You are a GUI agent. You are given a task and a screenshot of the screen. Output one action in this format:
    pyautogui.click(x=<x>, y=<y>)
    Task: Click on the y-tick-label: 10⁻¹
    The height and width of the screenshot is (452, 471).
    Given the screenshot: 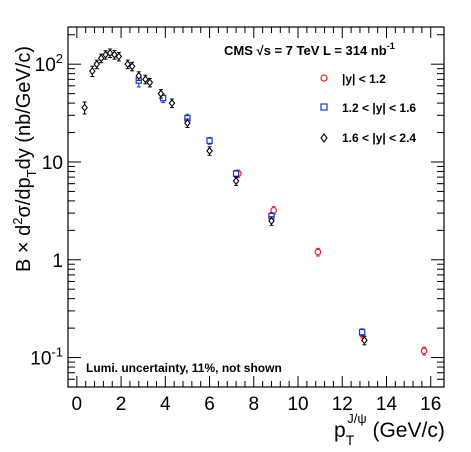 What is the action you would take?
    pyautogui.click(x=46, y=357)
    